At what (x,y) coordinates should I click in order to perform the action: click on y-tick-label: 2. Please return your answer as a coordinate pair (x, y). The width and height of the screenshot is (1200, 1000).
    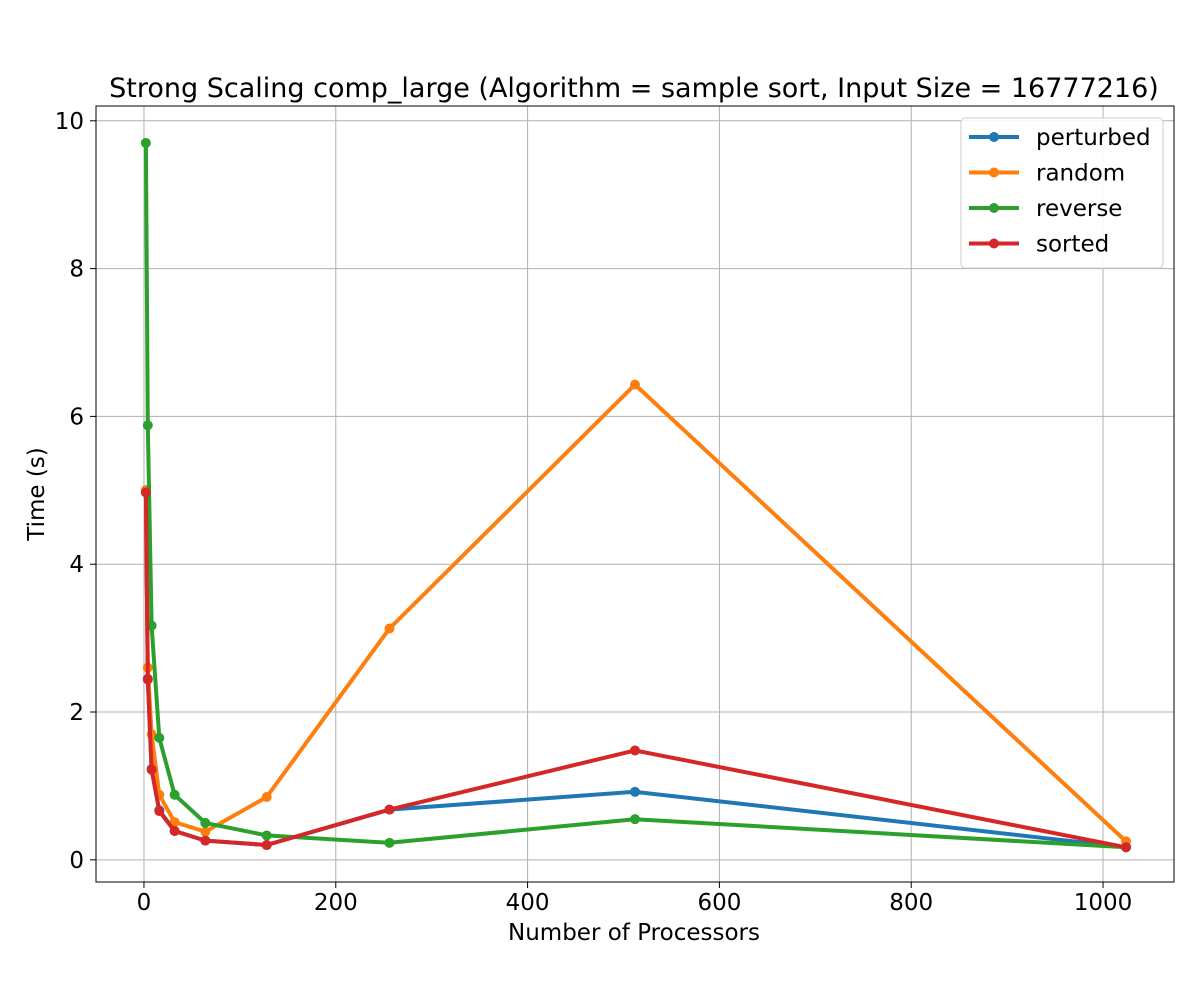
    Looking at the image, I should click on (76, 713).